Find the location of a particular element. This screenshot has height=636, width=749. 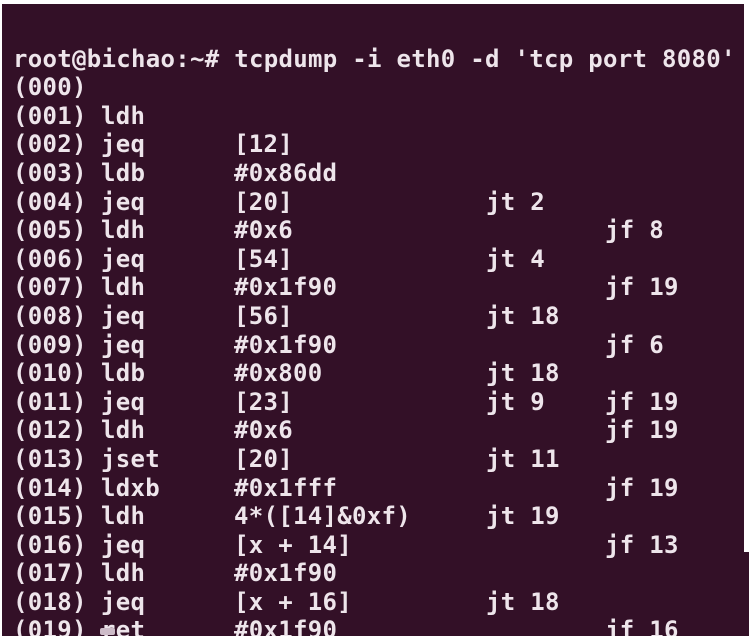

instruction-number: (012) is located at coordinates (50, 430).